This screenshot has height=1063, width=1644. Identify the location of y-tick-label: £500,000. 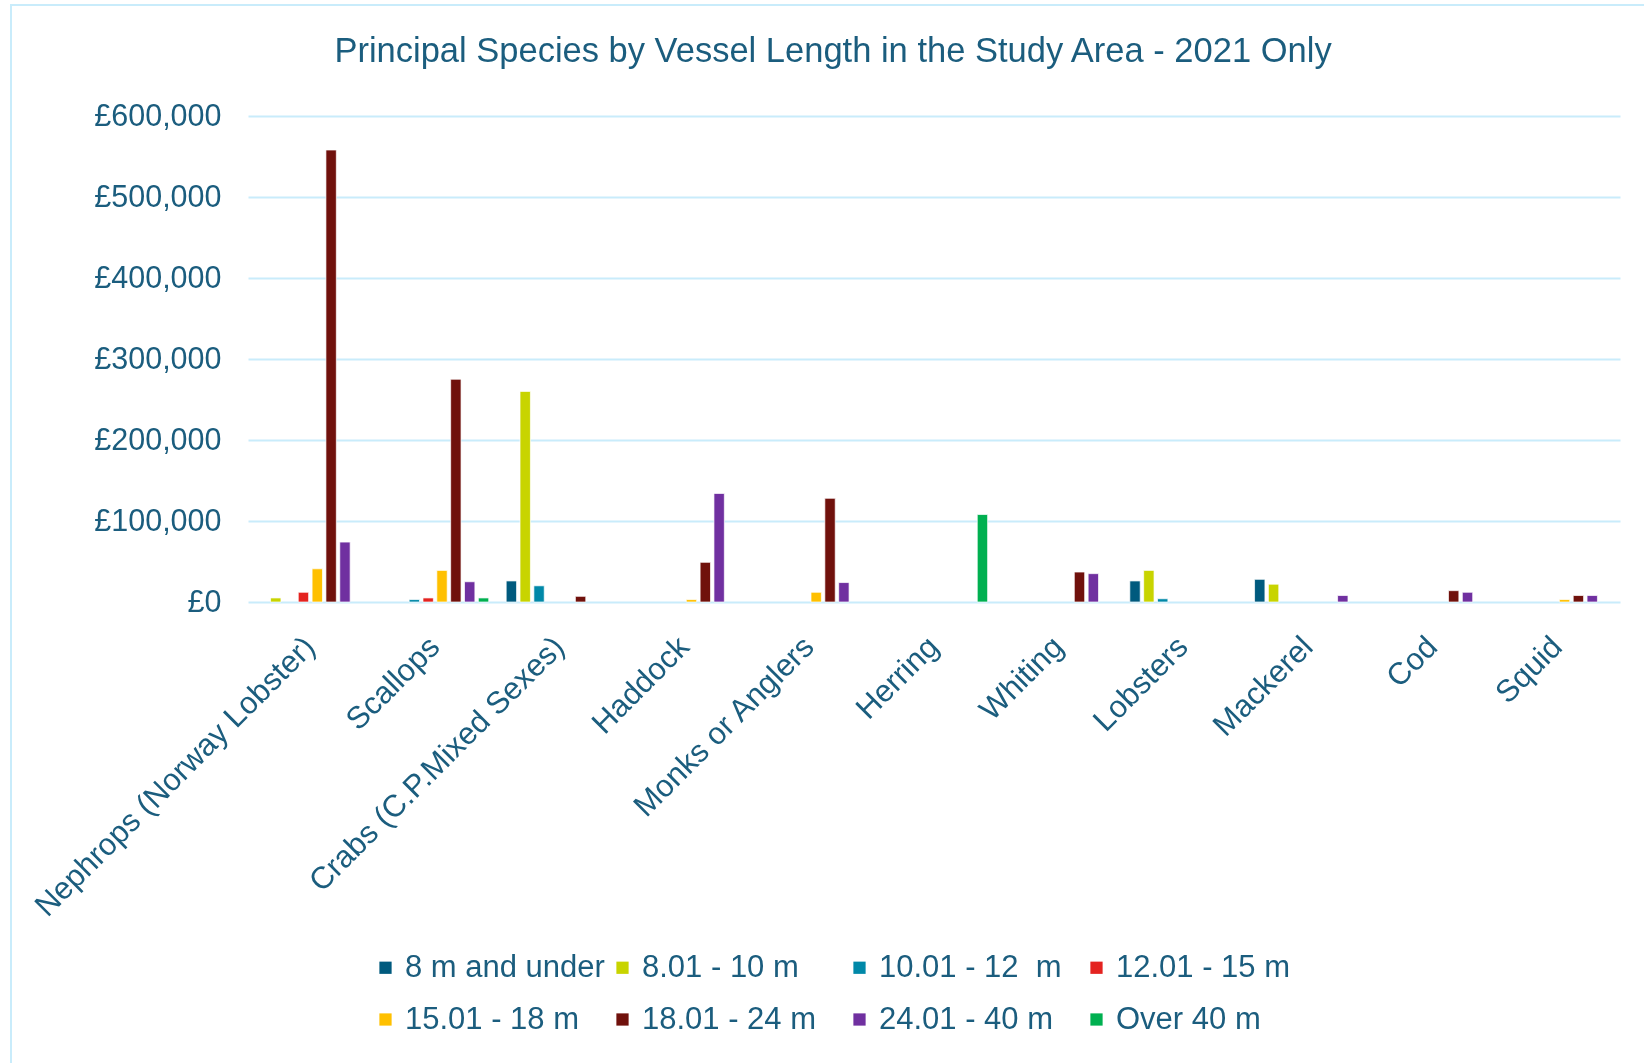
(158, 195).